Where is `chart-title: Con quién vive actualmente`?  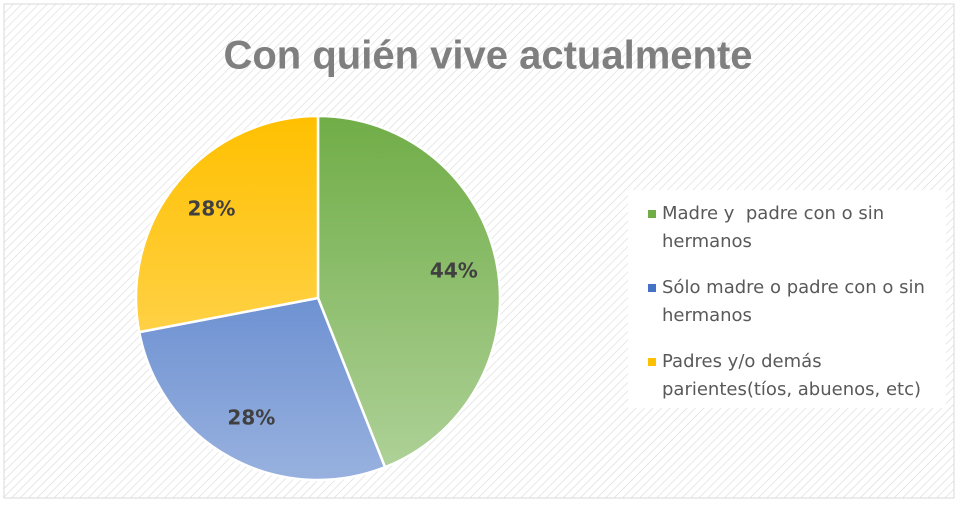 chart-title: Con quién vive actualmente is located at coordinates (487, 56).